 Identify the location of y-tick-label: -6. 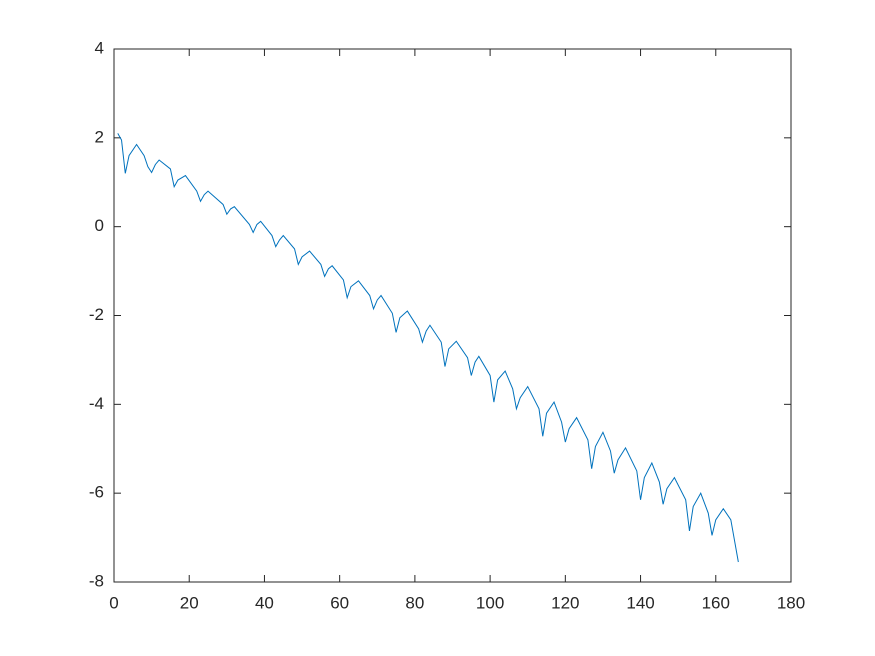
(96, 492).